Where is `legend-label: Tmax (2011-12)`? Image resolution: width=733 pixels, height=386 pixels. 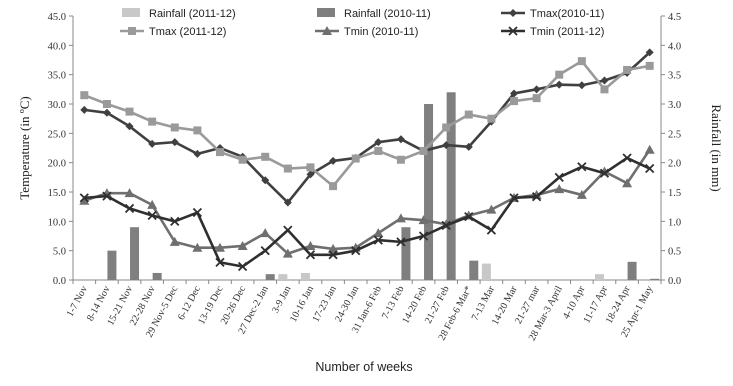 legend-label: Tmax (2011-12) is located at coordinates (187, 32).